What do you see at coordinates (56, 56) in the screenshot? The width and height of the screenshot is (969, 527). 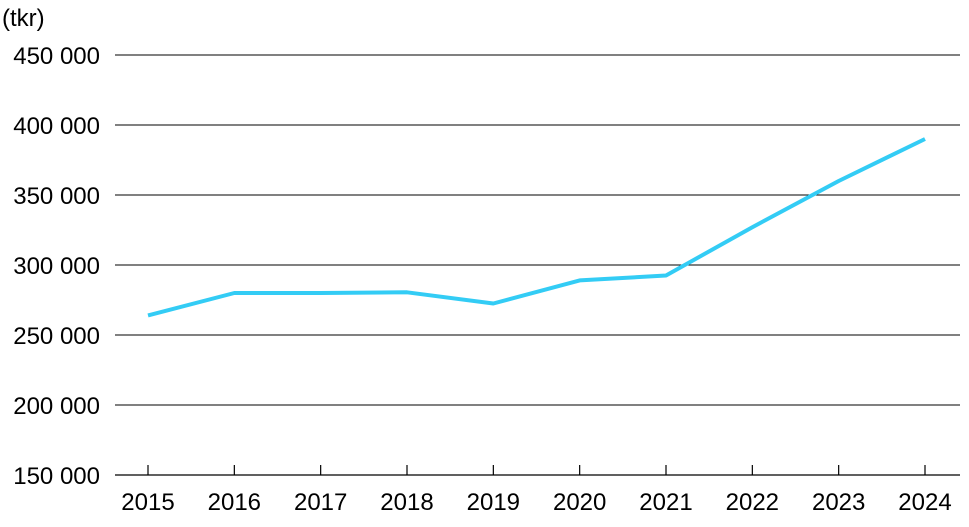 I see `y-tick-label: 450 000` at bounding box center [56, 56].